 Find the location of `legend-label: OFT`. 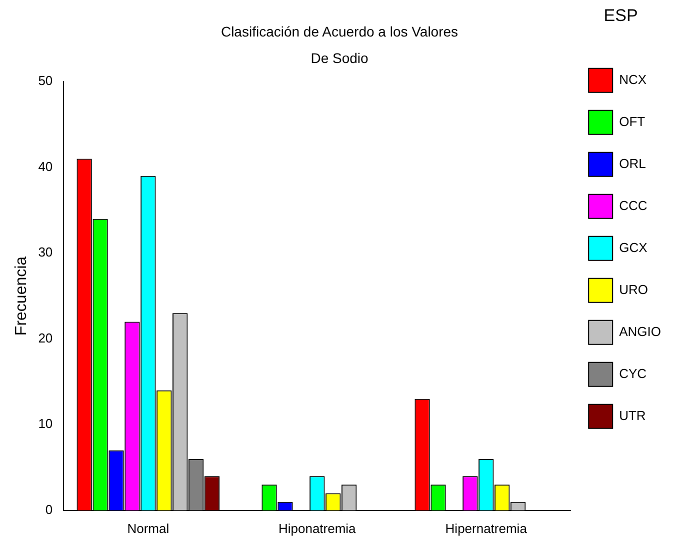

legend-label: OFT is located at coordinates (632, 121).